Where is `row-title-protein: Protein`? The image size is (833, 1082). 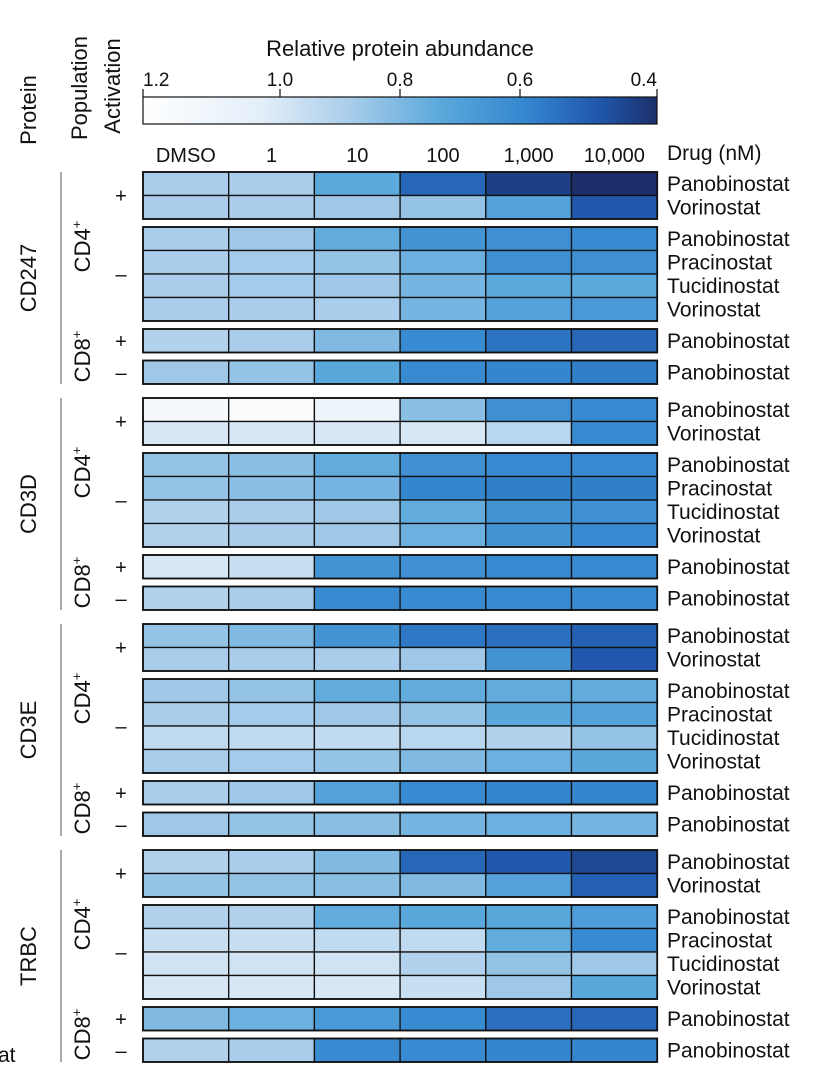
row-title-protein: Protein is located at coordinates (28, 110).